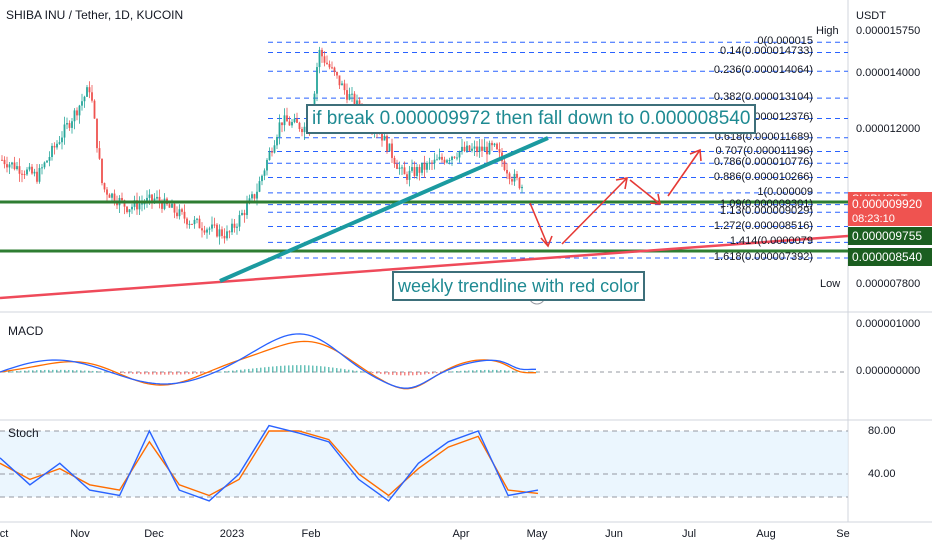 The width and height of the screenshot is (932, 550). I want to click on x-tick: Feb, so click(311, 534).